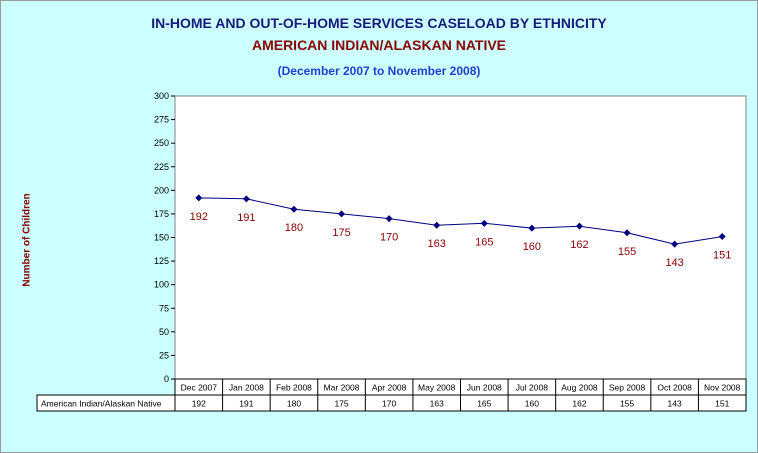  I want to click on x-tick-label: Jan 2008, so click(246, 388).